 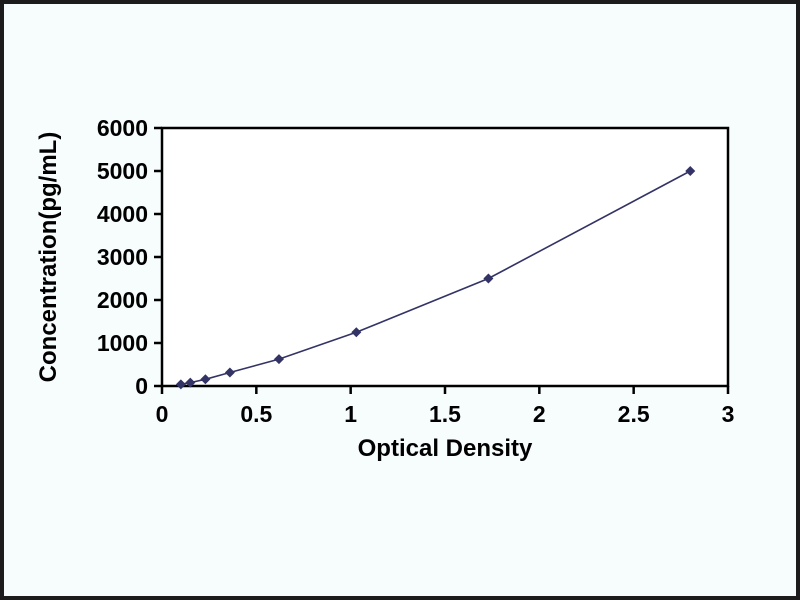 What do you see at coordinates (122, 214) in the screenshot?
I see `y-tick-label: 4000` at bounding box center [122, 214].